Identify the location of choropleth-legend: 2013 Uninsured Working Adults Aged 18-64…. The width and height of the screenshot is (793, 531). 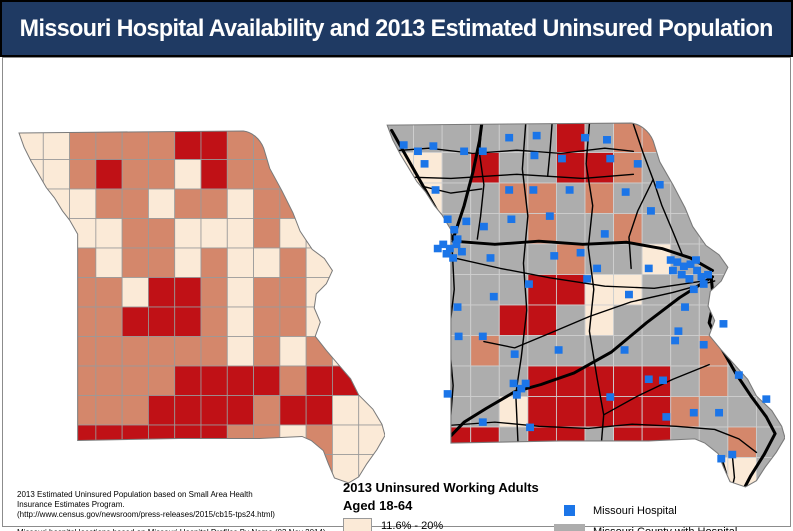
(441, 505).